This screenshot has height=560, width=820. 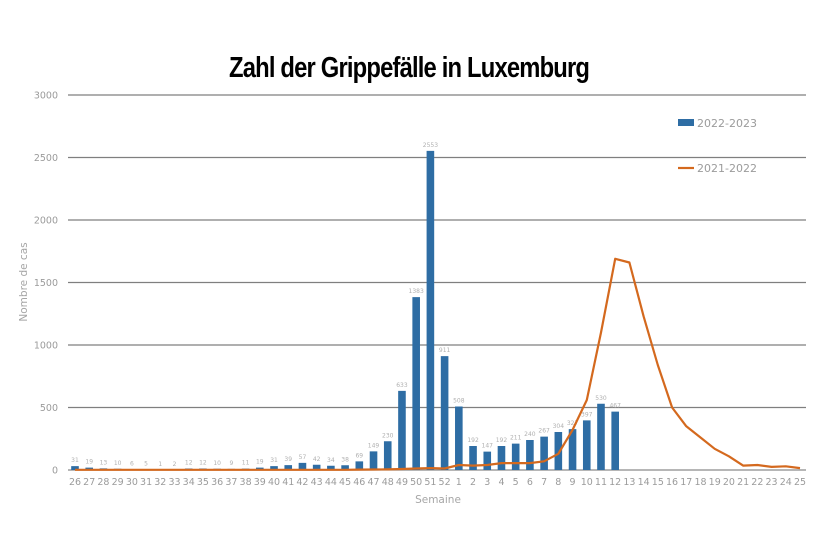 I want to click on y-axis-ticks: 0 500 1000 1500 2000 2500 3000, so click(x=46, y=284).